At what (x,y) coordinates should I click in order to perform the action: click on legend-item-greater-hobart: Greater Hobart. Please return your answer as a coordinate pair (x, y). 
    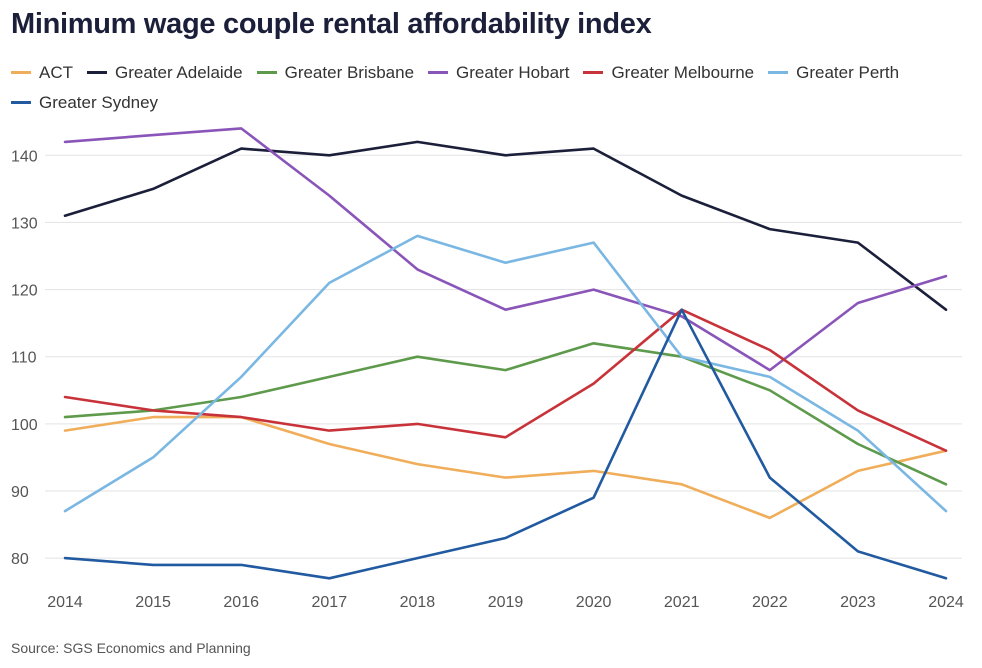
    Looking at the image, I should click on (498, 73).